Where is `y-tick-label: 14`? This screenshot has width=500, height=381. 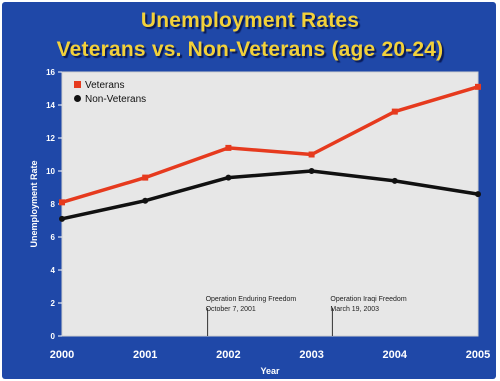 y-tick-label: 14 is located at coordinates (50, 105).